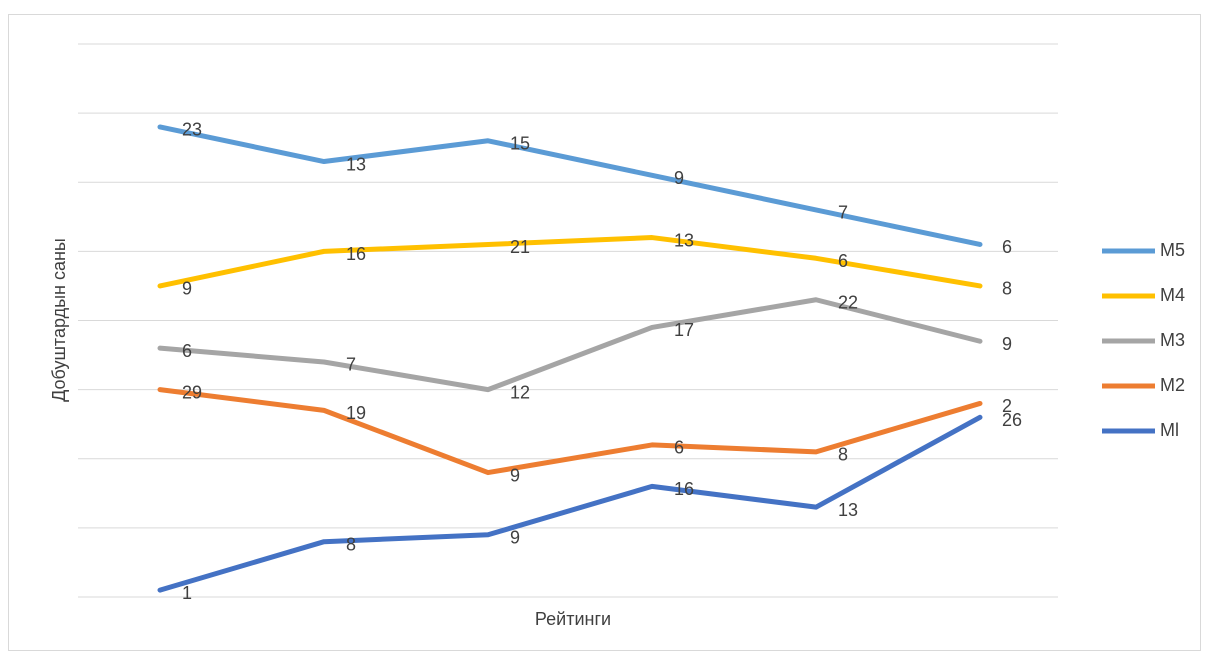  Describe the element at coordinates (356, 413) in the screenshot. I see `data-label: 19` at that location.